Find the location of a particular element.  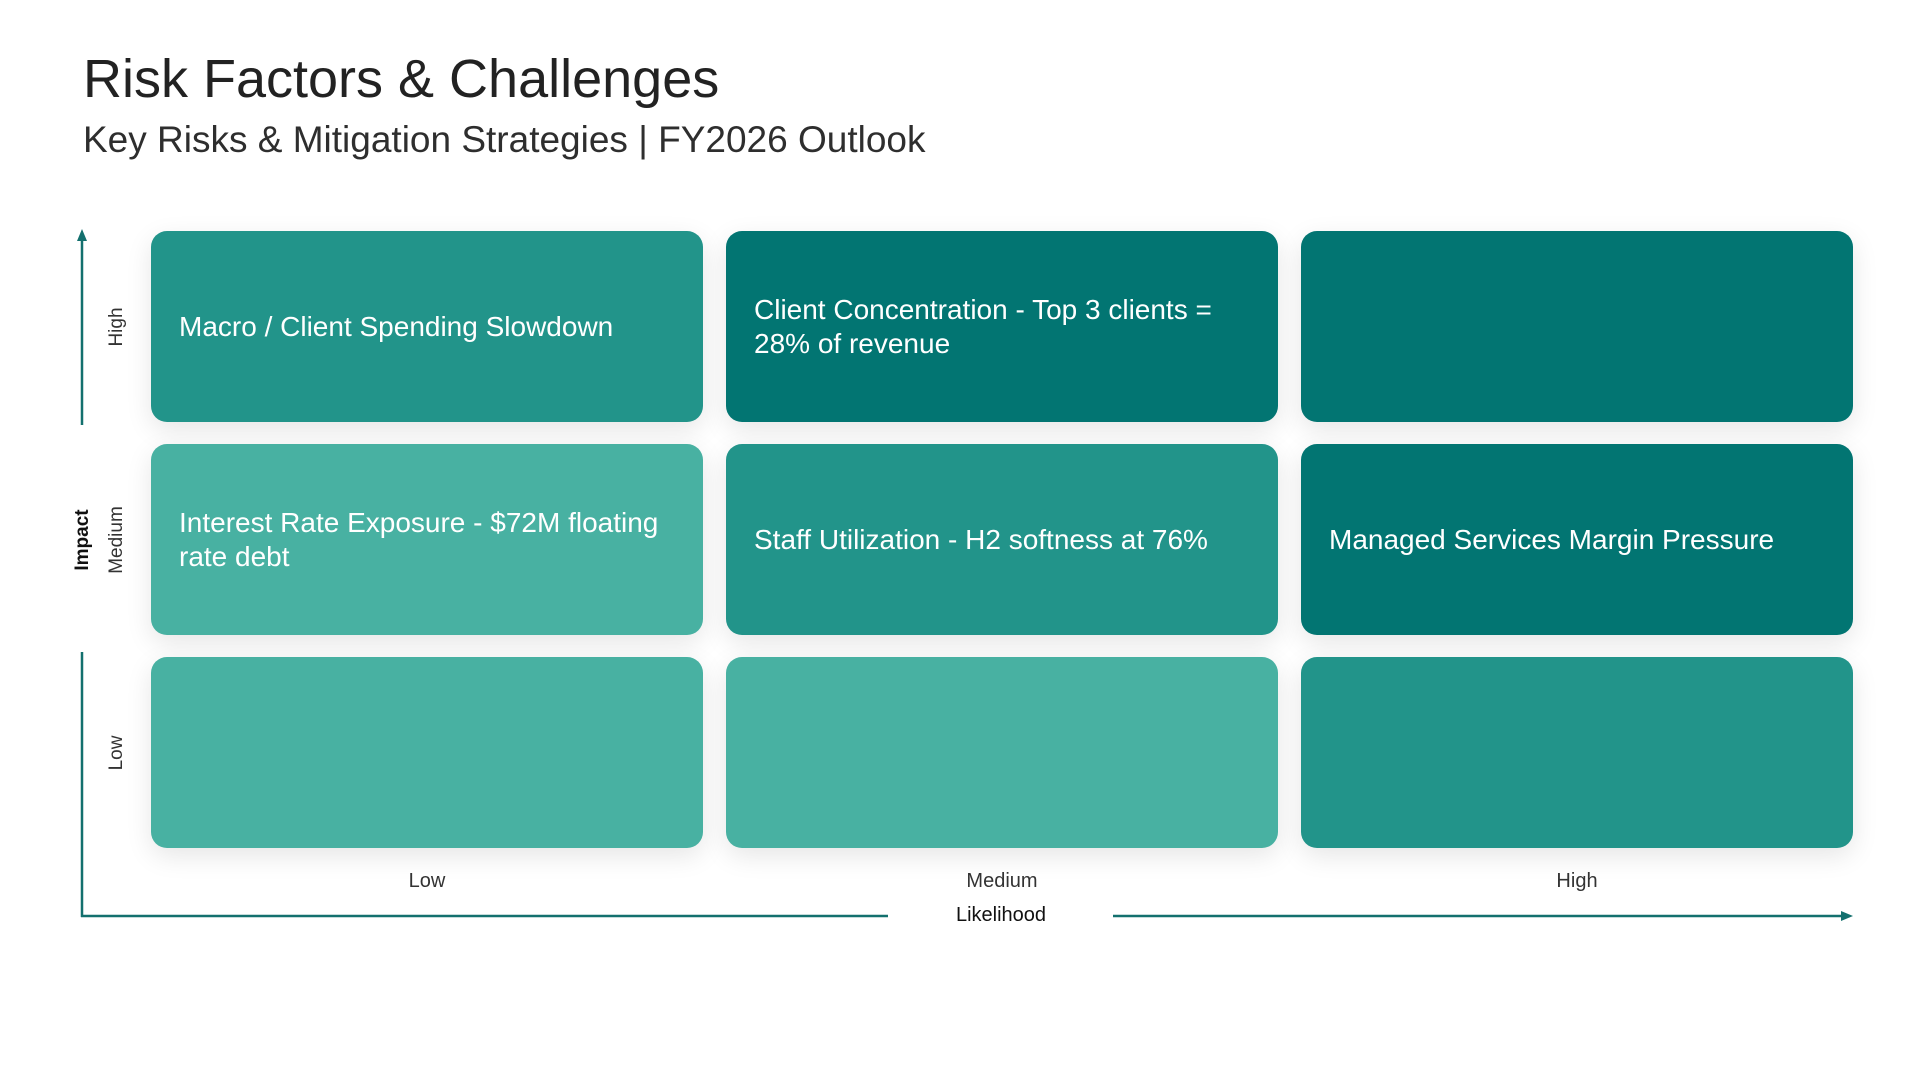

x-level-label-low: Low is located at coordinates (427, 881).